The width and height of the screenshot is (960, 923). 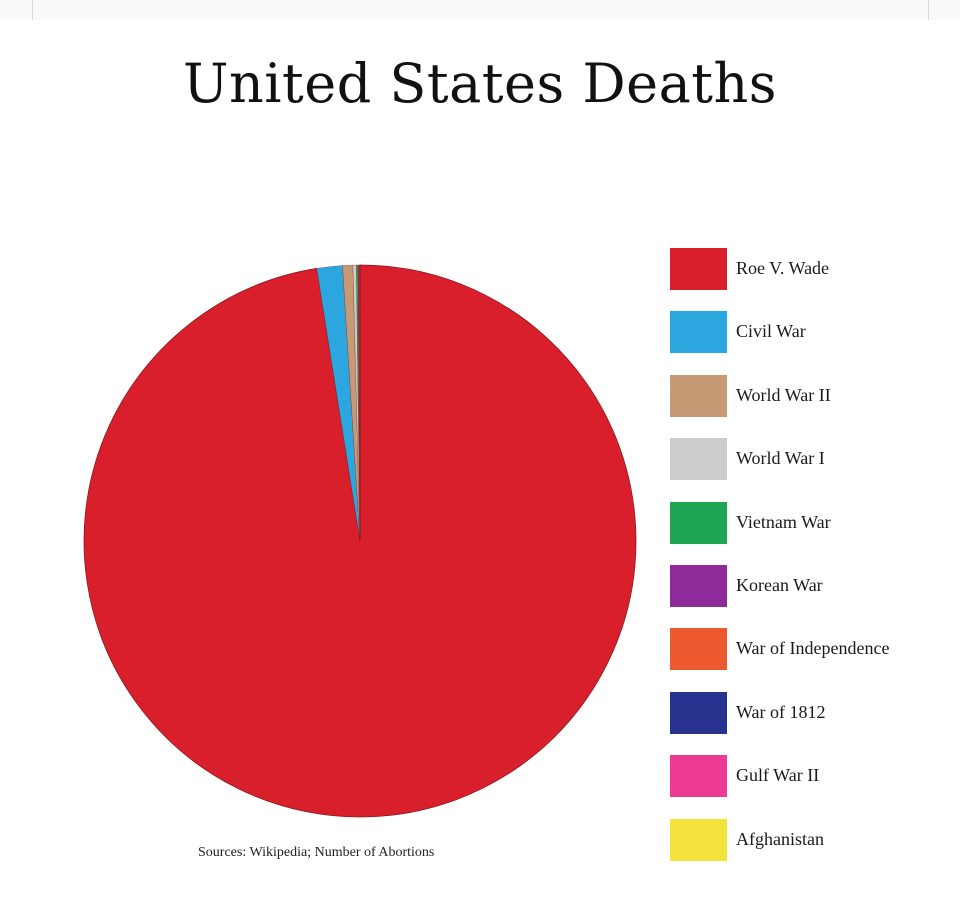 What do you see at coordinates (698, 332) in the screenshot?
I see `legend-swatch-civil-war` at bounding box center [698, 332].